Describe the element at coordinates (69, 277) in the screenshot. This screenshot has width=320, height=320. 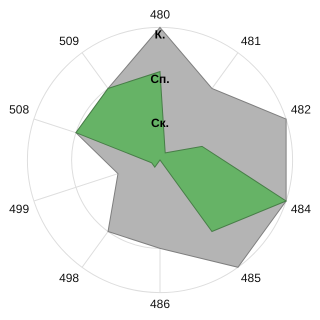
I see `spoke-label: 498` at that location.